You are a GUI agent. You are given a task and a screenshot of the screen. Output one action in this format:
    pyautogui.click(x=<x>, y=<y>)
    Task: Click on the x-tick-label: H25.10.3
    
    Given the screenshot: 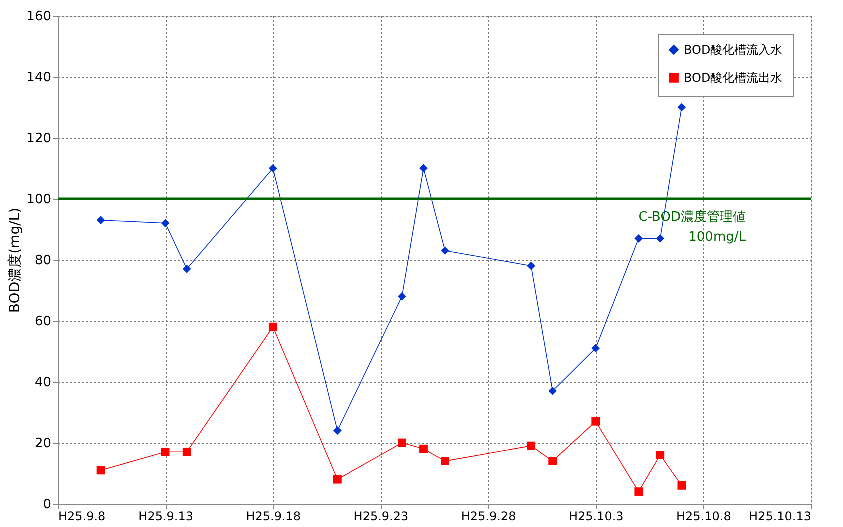 What is the action you would take?
    pyautogui.click(x=596, y=517)
    